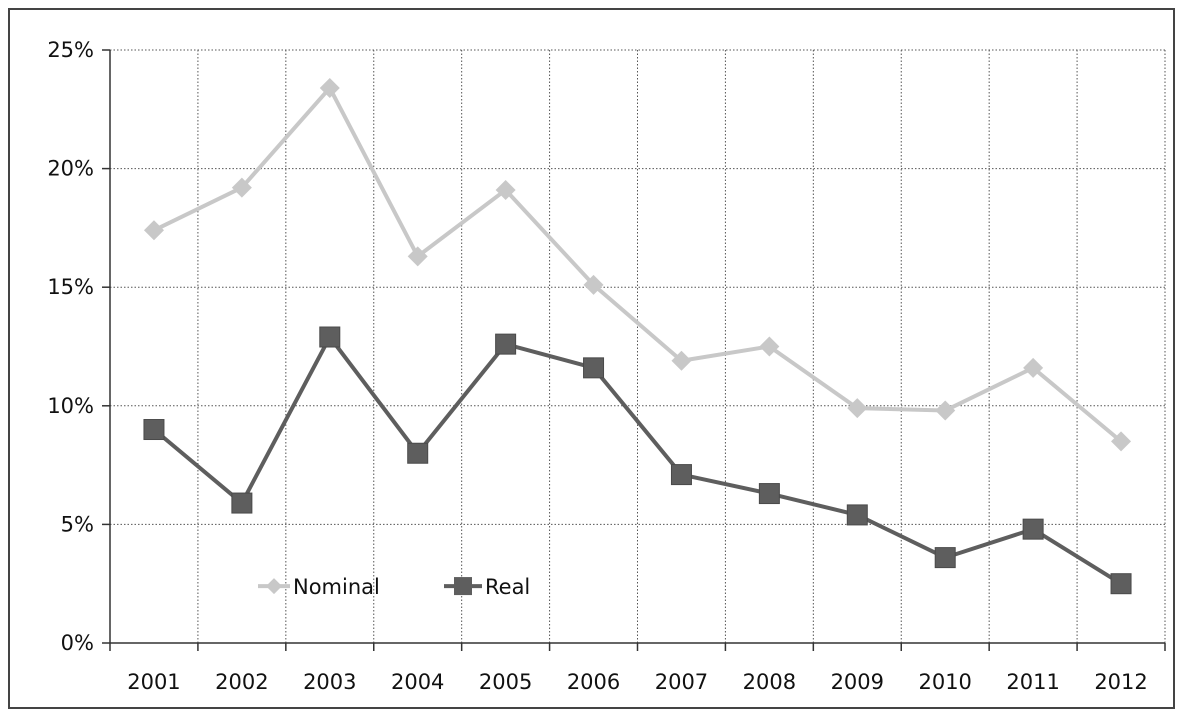 This screenshot has height=721, width=1187. Describe the element at coordinates (505, 682) in the screenshot. I see `x-tick-label: 2005` at that location.